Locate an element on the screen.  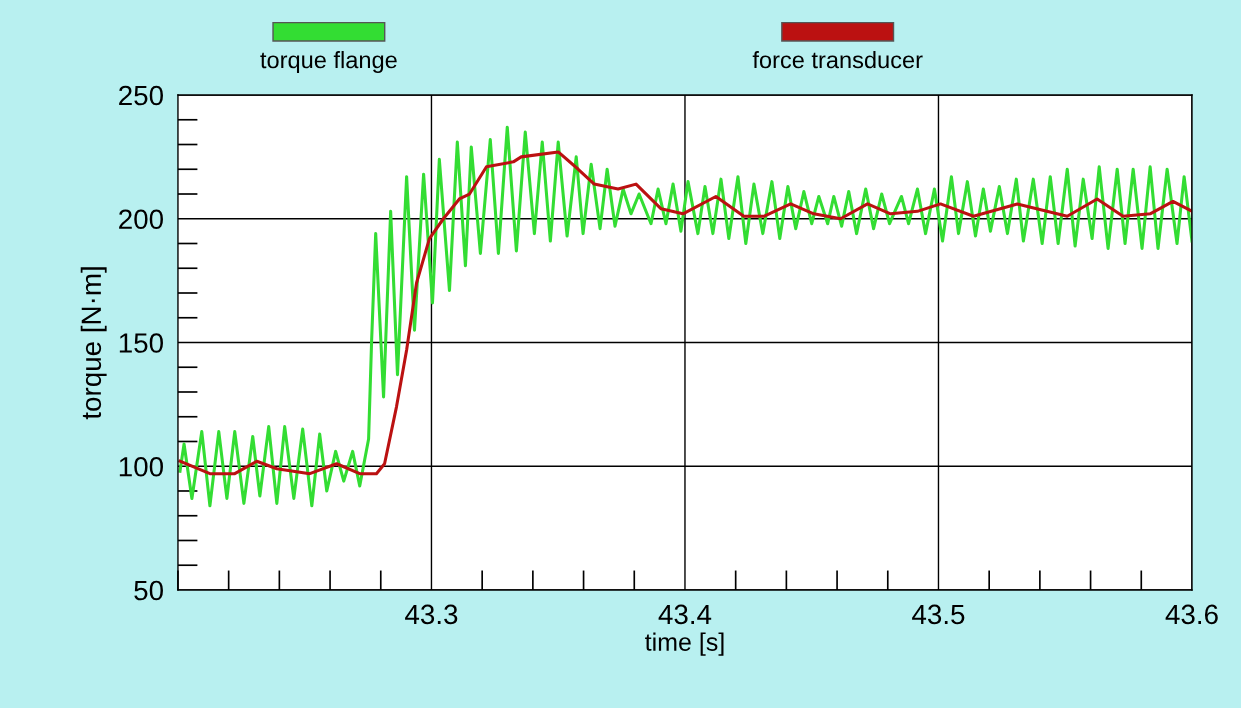
x-tick-label: 43.6 is located at coordinates (1191, 614).